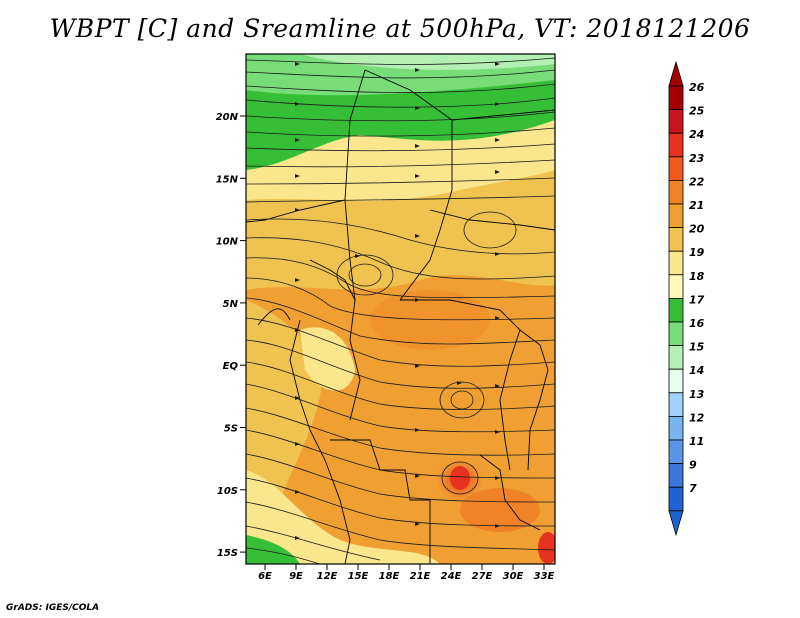 Image resolution: width=800 pixels, height=618 pixels. Describe the element at coordinates (697, 87) in the screenshot. I see `colorbar-label: 26` at that location.